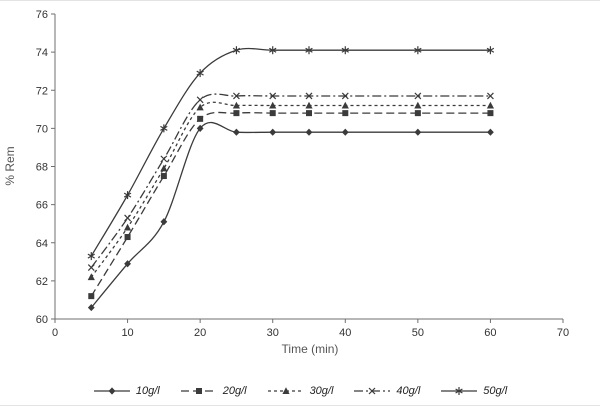  I want to click on legend-item-10gl: 10g/l, so click(126, 391).